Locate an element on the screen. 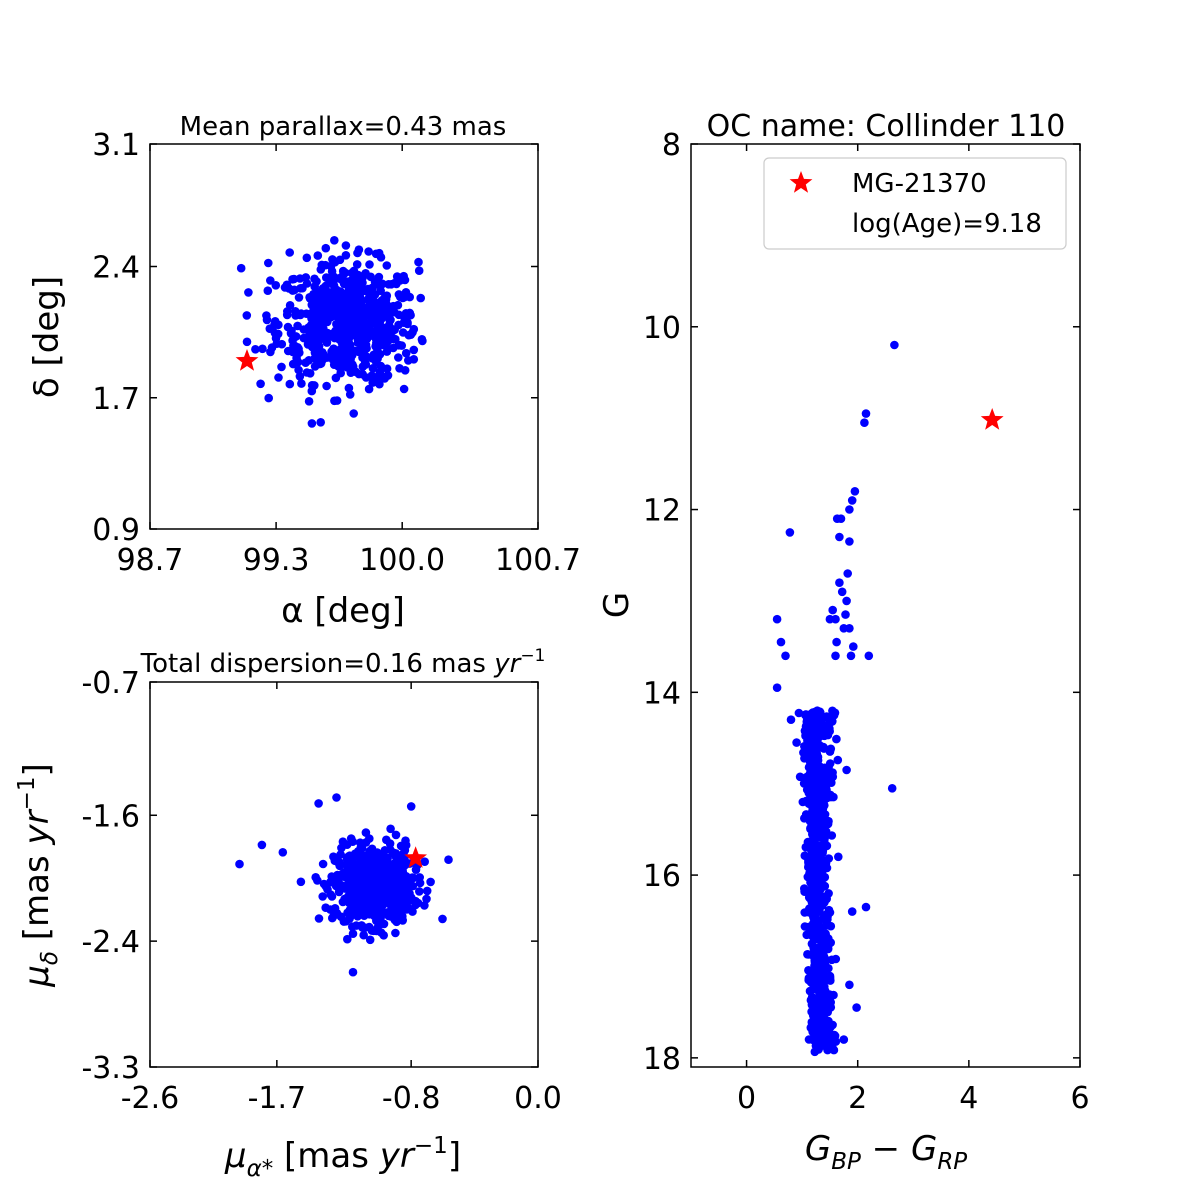 This screenshot has width=1200, height=1200. pm-title-unit: yr is located at coordinates (507, 664).